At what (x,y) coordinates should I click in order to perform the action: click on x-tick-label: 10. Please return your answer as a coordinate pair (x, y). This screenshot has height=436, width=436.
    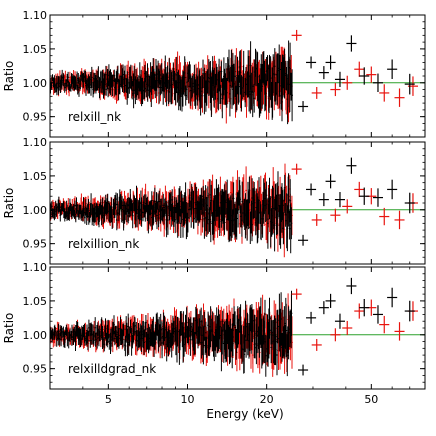
    Looking at the image, I should click on (188, 399).